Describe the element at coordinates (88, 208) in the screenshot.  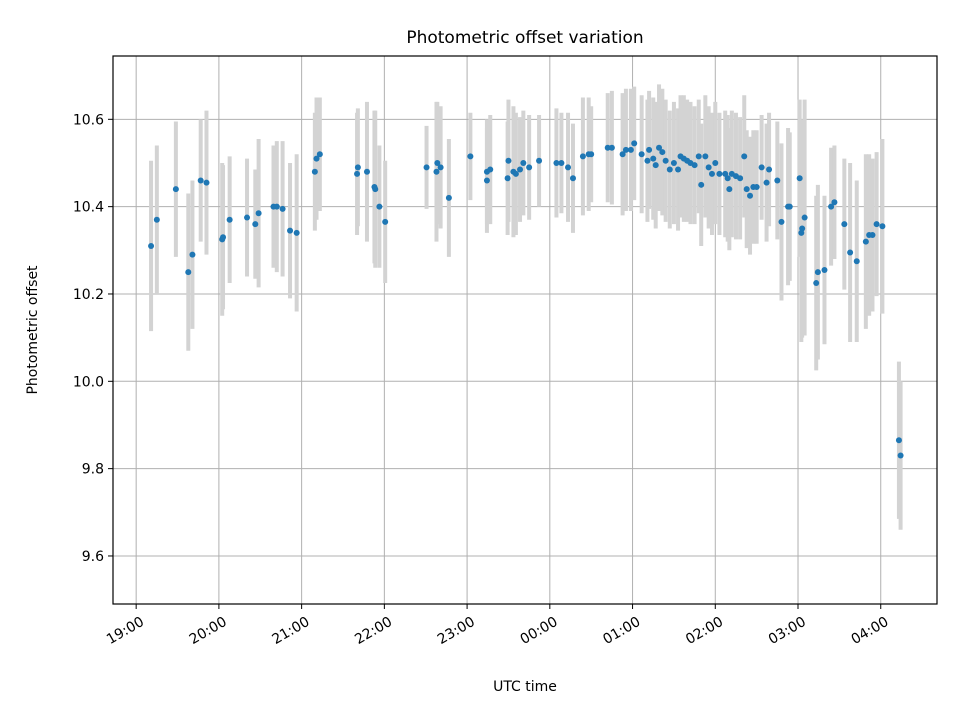
I see `y-tick-label: 10.4` at that location.